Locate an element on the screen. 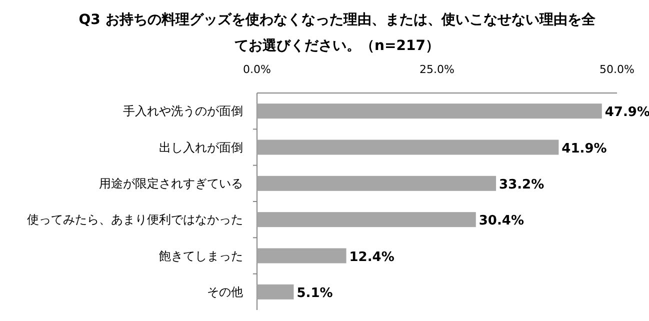 This screenshot has width=649, height=321. data-label: 30.4% is located at coordinates (501, 221).